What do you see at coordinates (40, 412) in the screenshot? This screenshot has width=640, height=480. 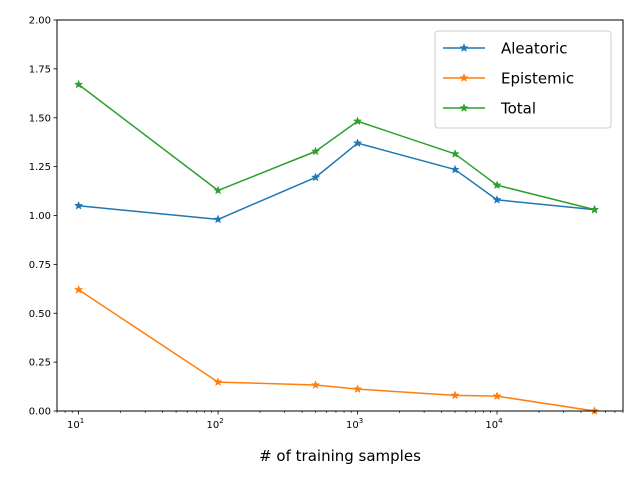 I see `y-tick-label: 0.00` at bounding box center [40, 412].